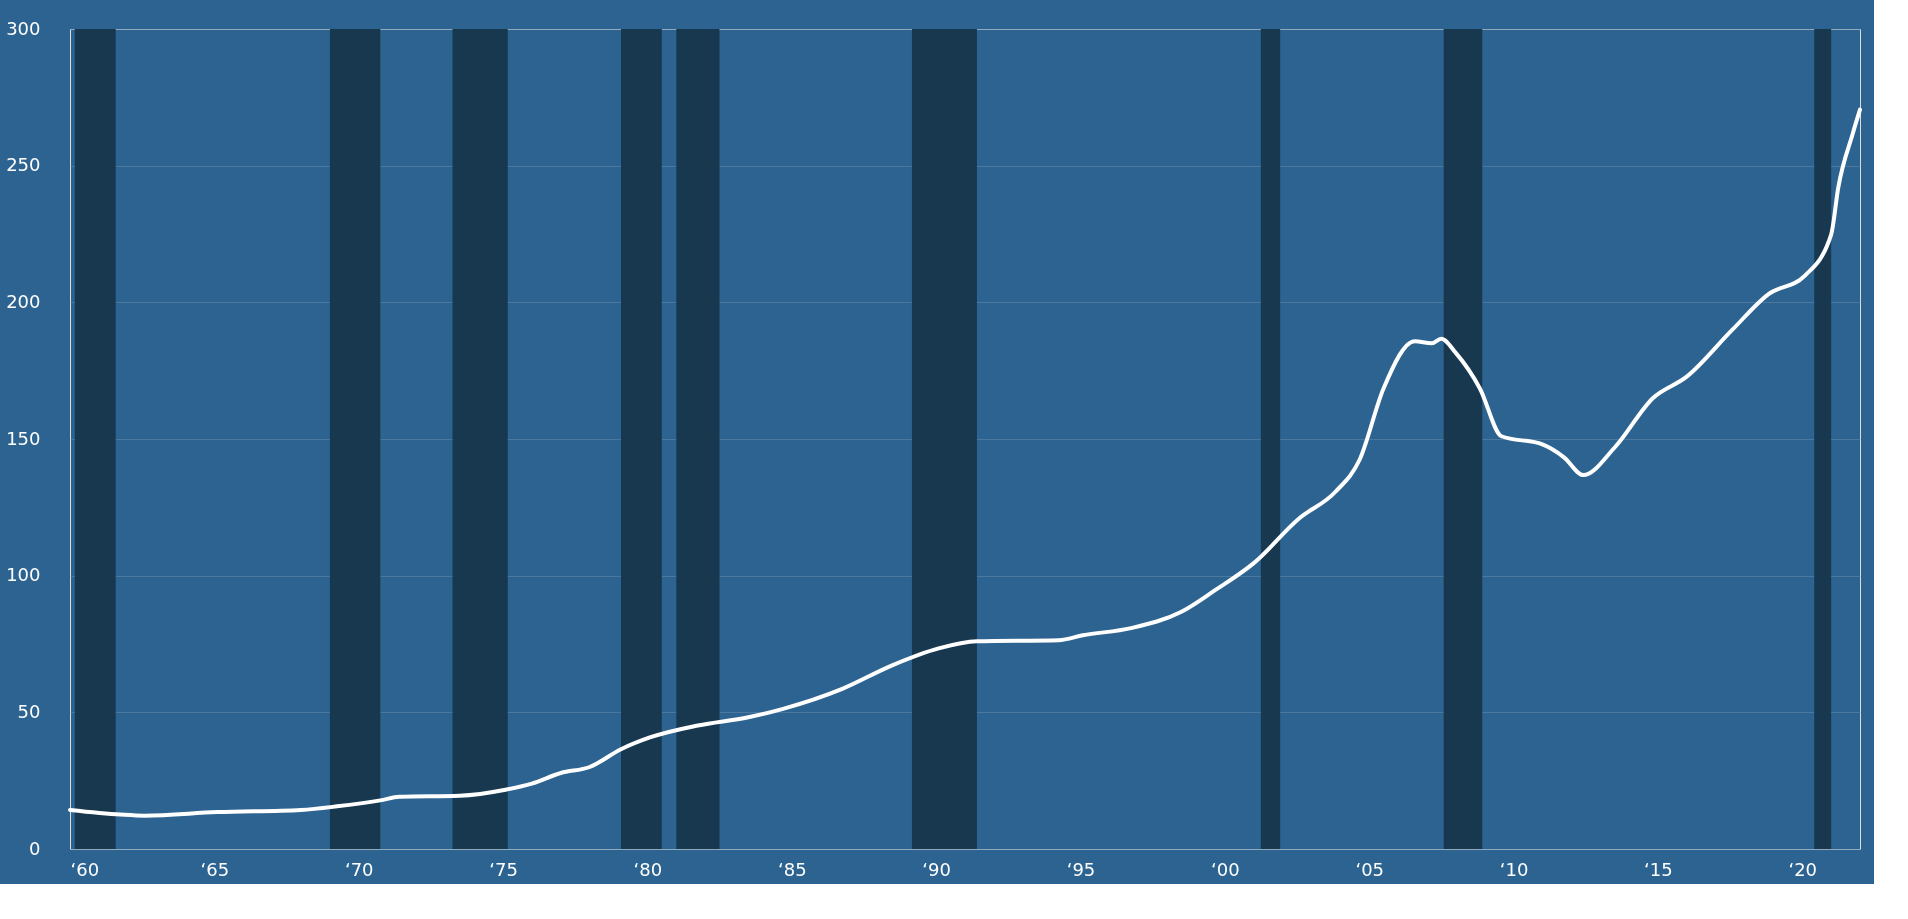 The width and height of the screenshot is (1908, 919). Describe the element at coordinates (648, 869) in the screenshot. I see `x-tick-label: ‘80` at that location.